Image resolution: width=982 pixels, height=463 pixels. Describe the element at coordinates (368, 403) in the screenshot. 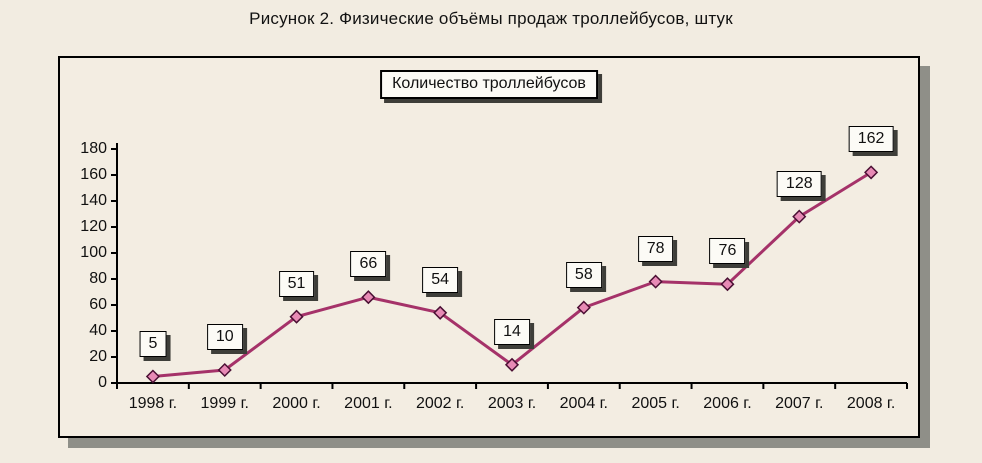

I see `x-tick-label: 2001 г.` at that location.